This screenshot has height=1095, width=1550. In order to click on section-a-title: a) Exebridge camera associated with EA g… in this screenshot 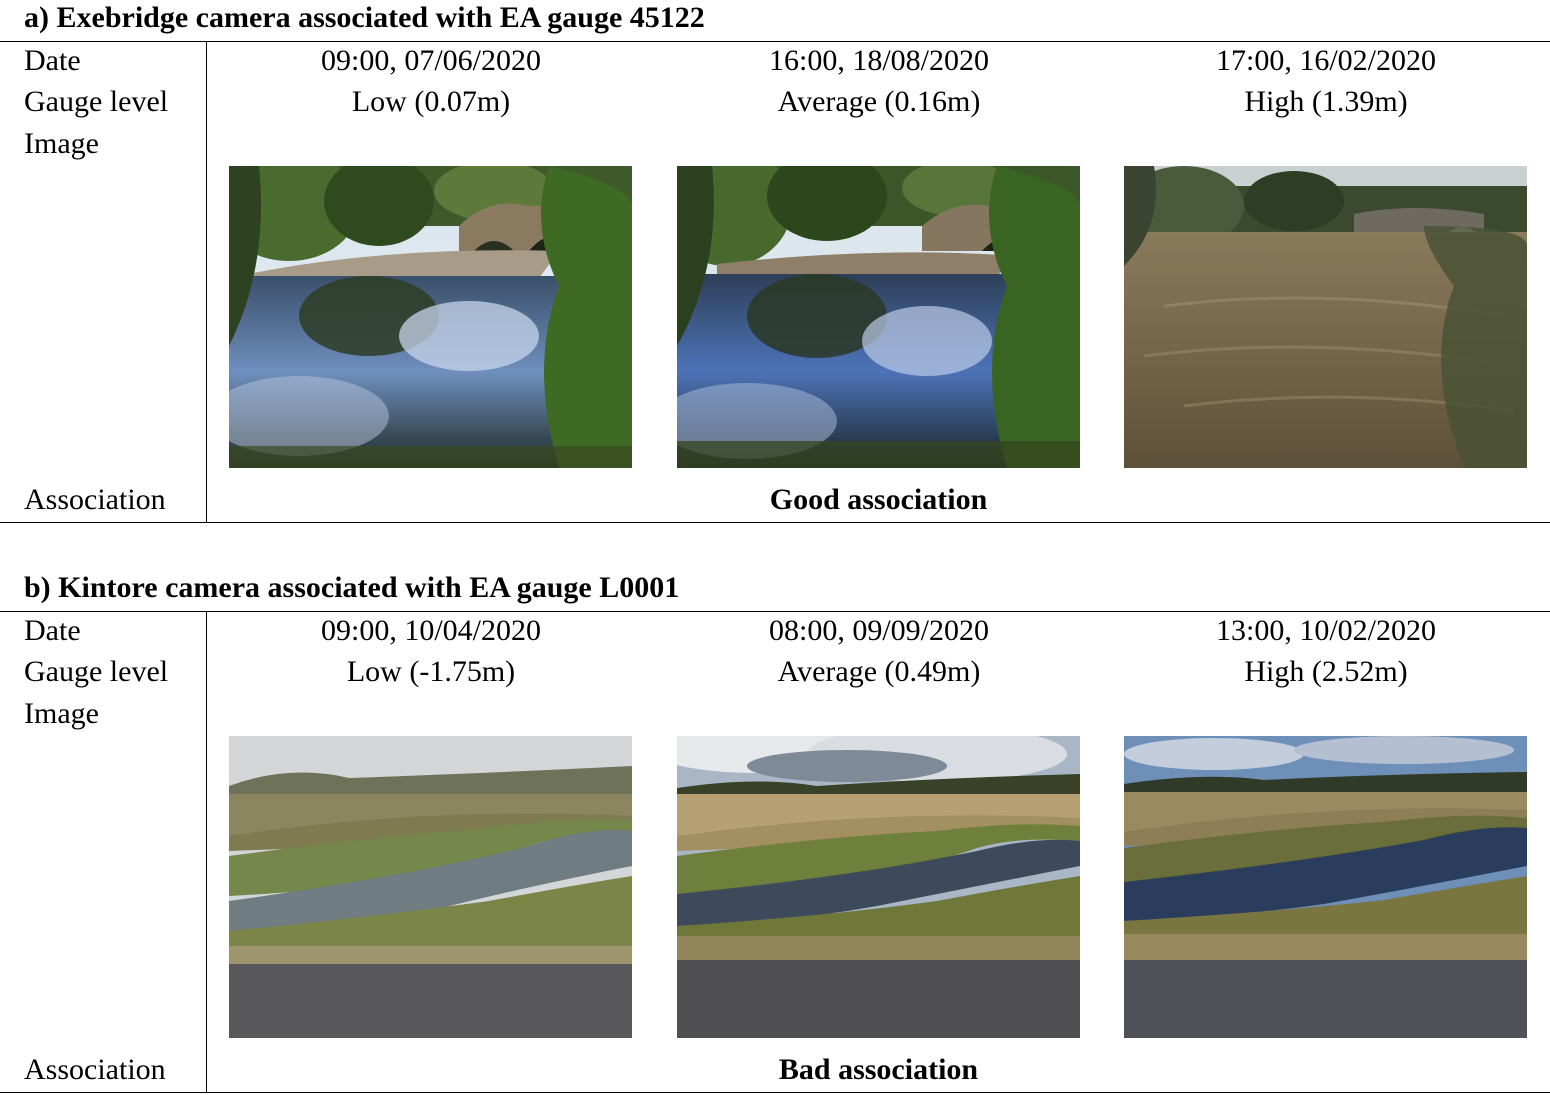, I will do `click(364, 17)`.